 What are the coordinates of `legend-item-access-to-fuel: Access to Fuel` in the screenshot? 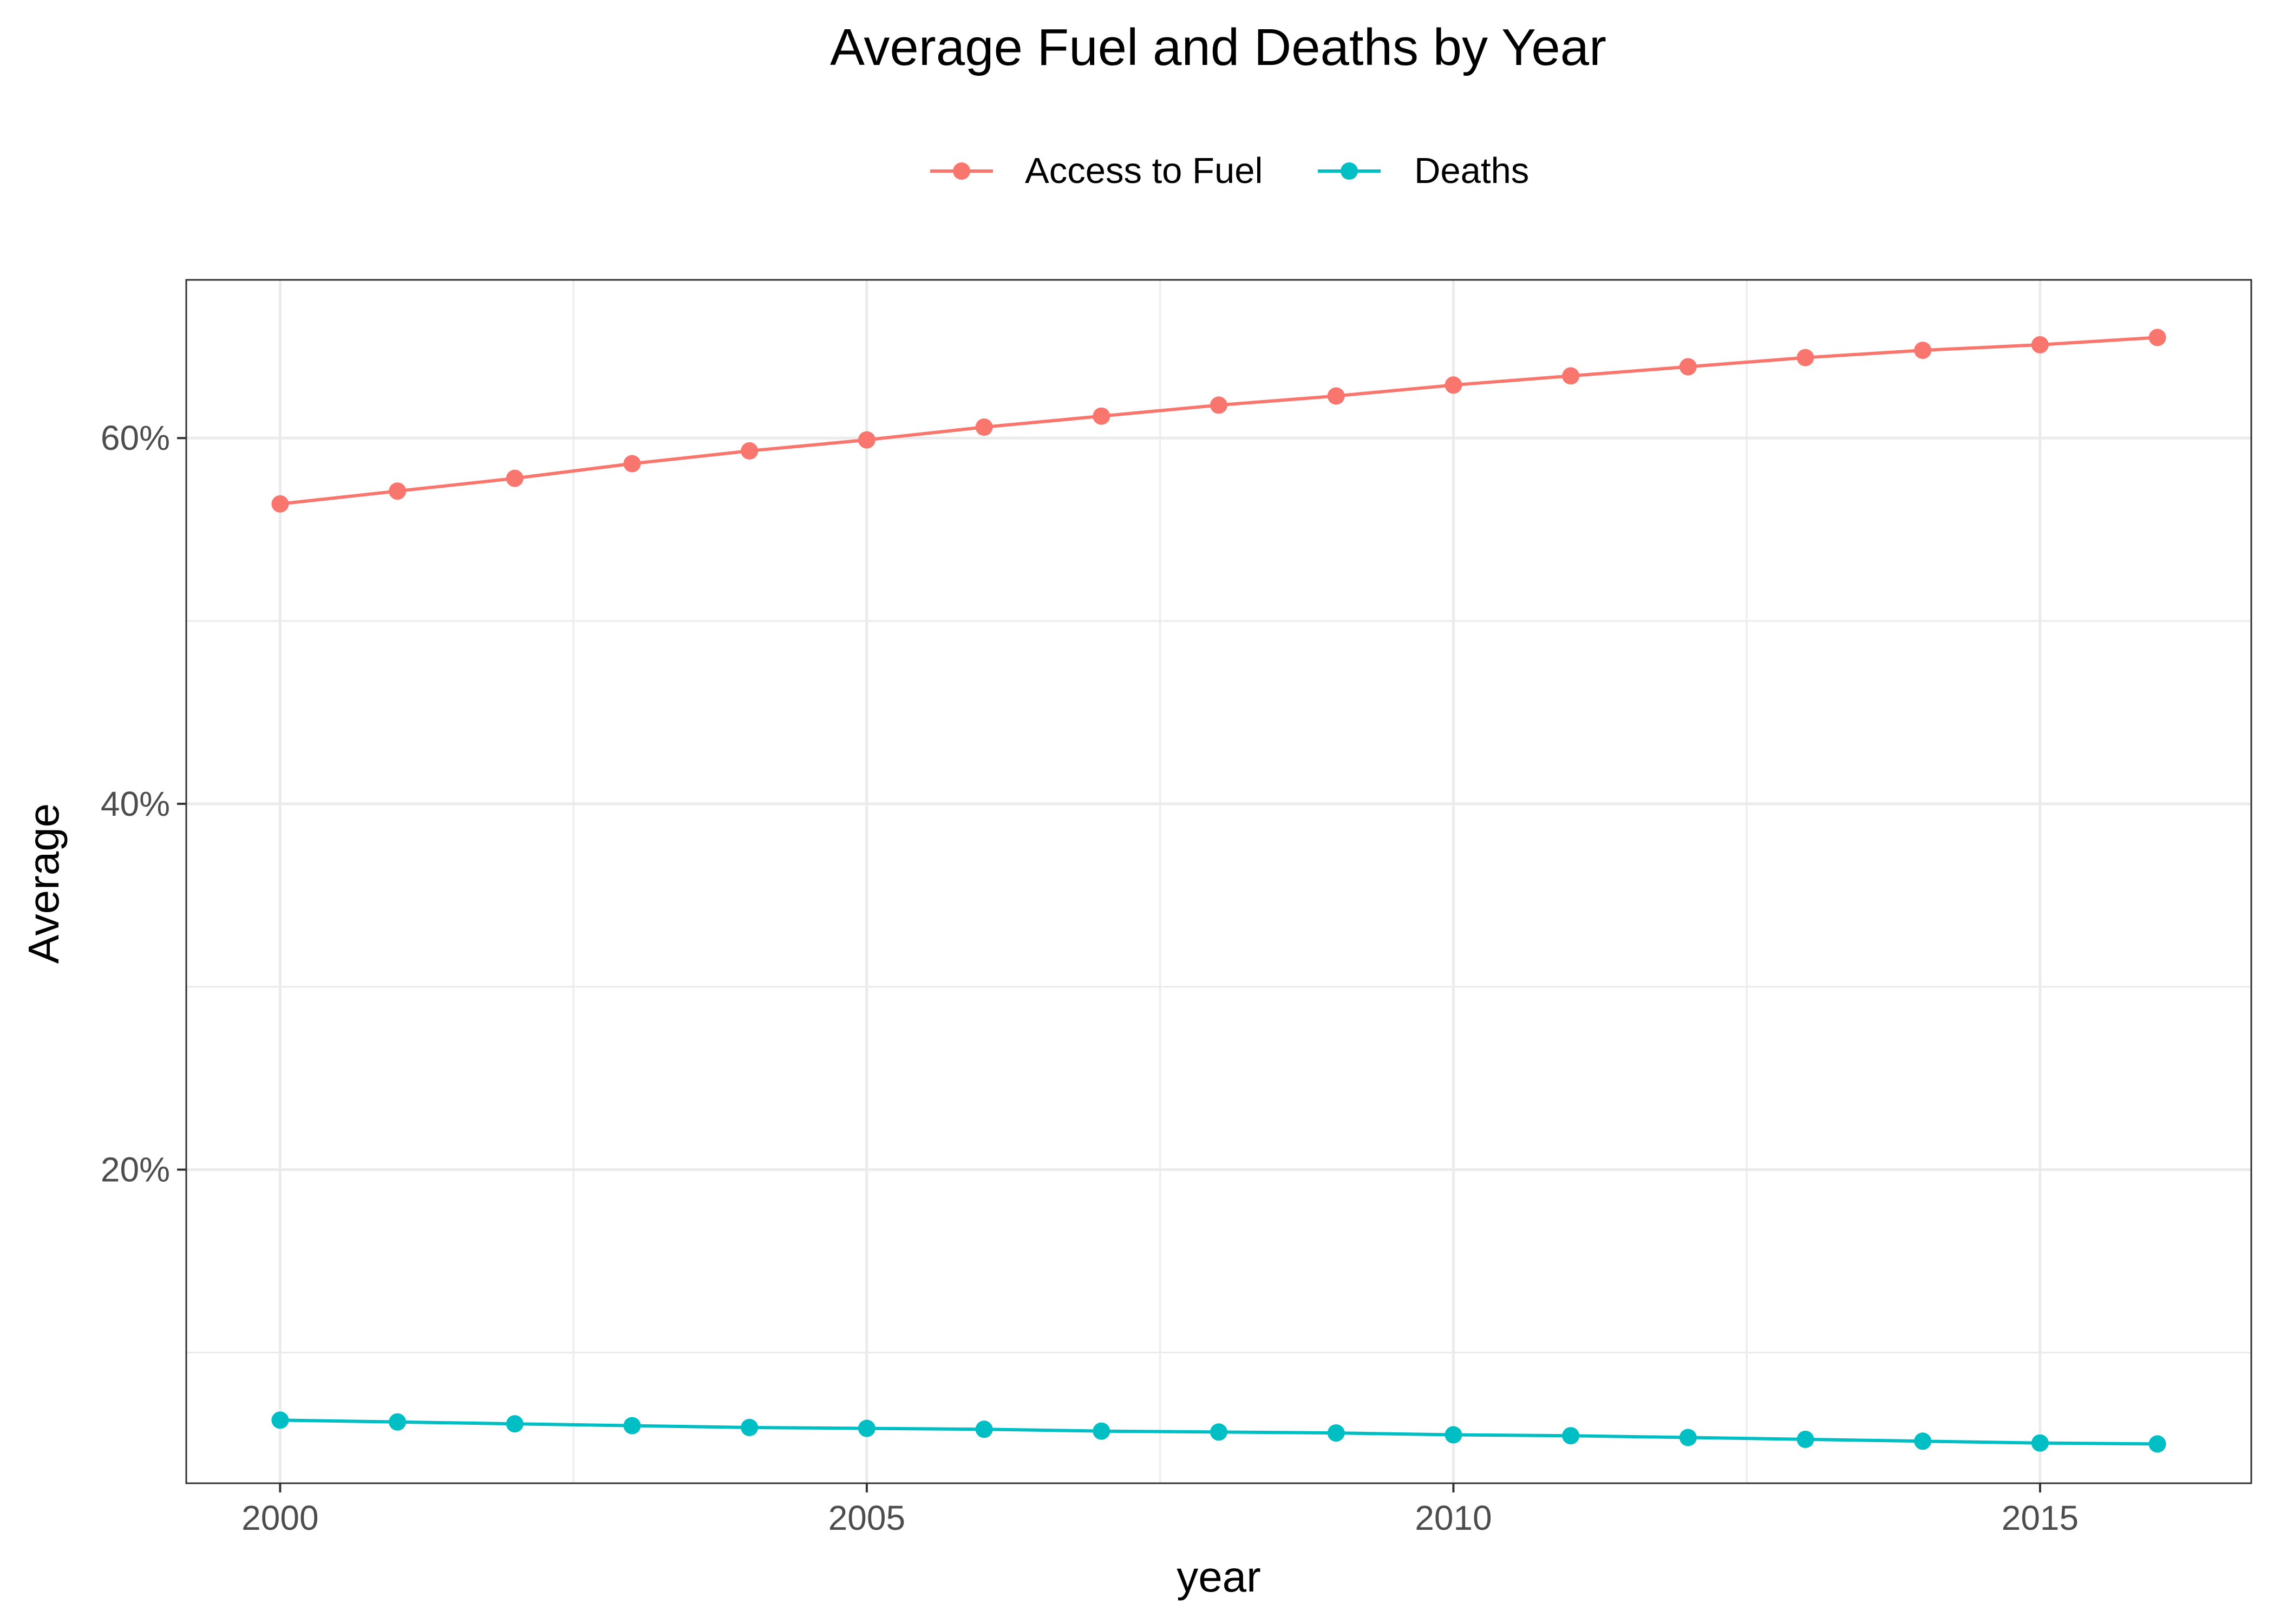 It's located at (1097, 170).